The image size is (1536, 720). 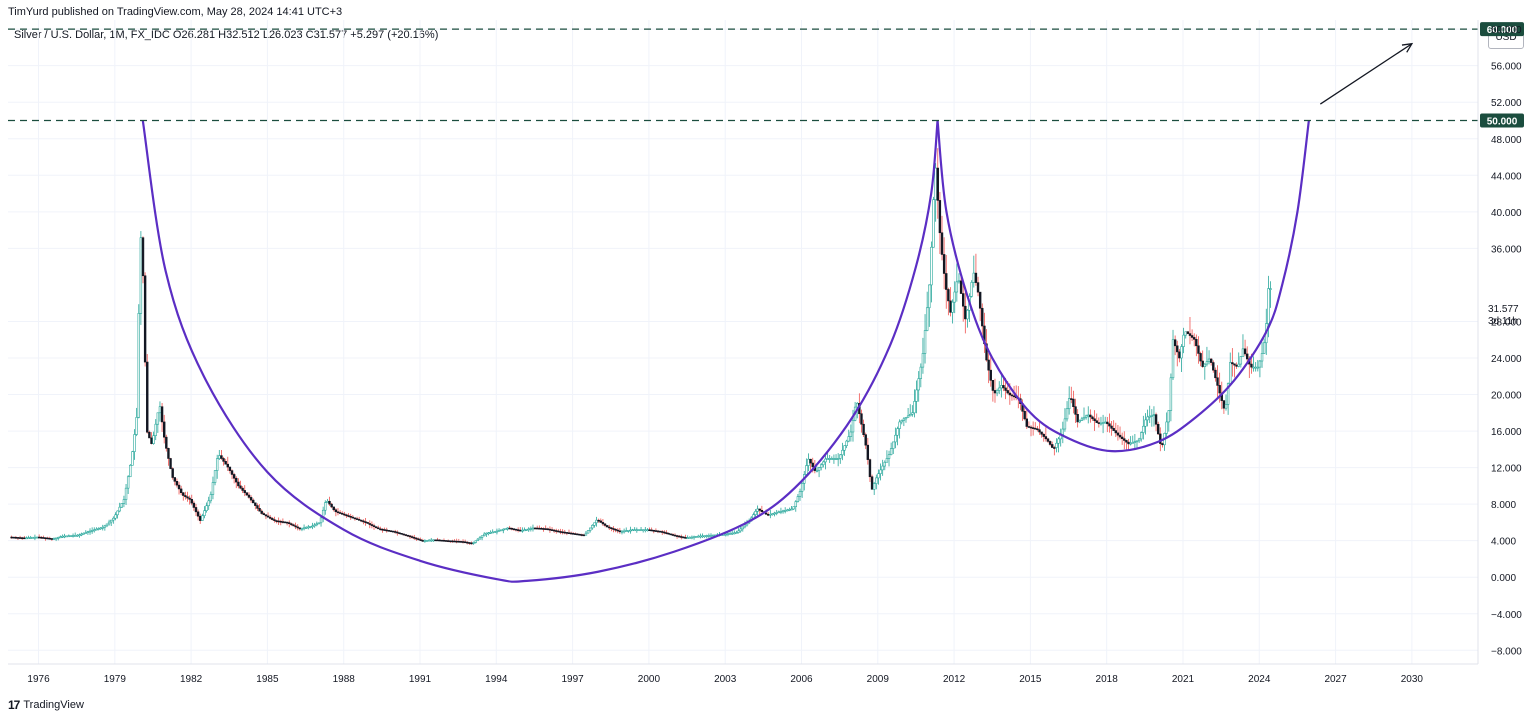 What do you see at coordinates (1506, 140) in the screenshot?
I see `price-tick-label: 48.000` at bounding box center [1506, 140].